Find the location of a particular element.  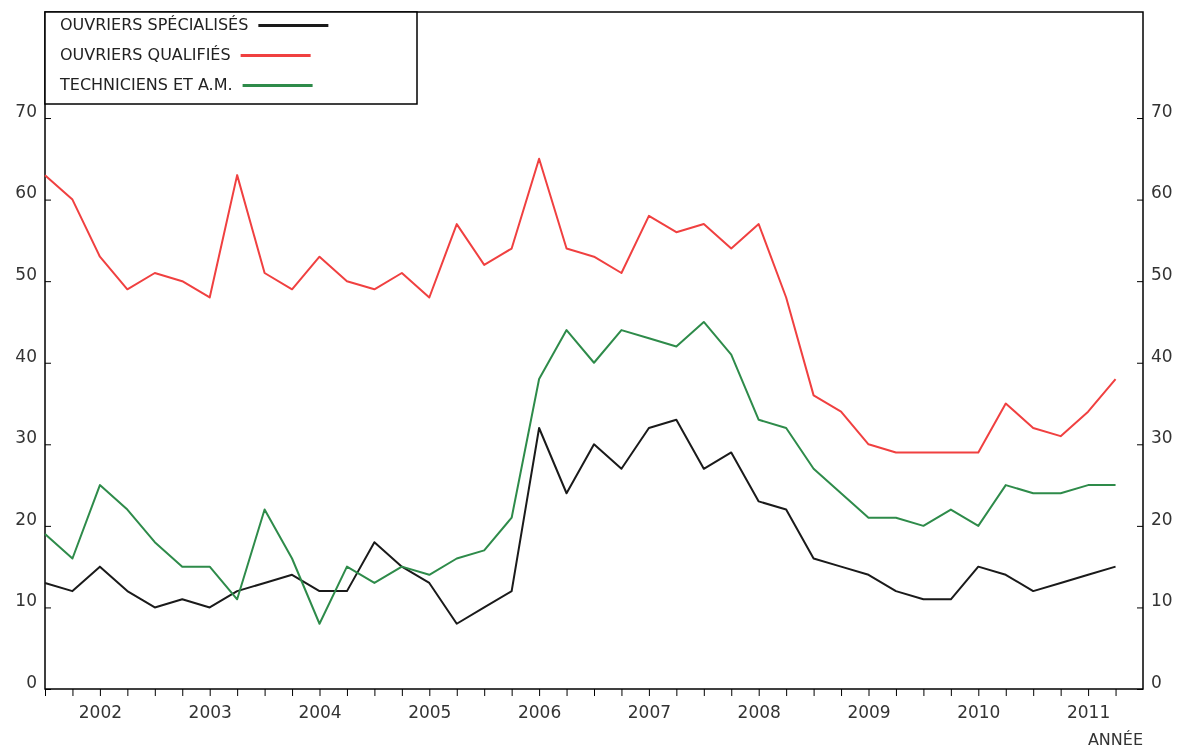

y2-tick-label: 20 is located at coordinates (1162, 518).